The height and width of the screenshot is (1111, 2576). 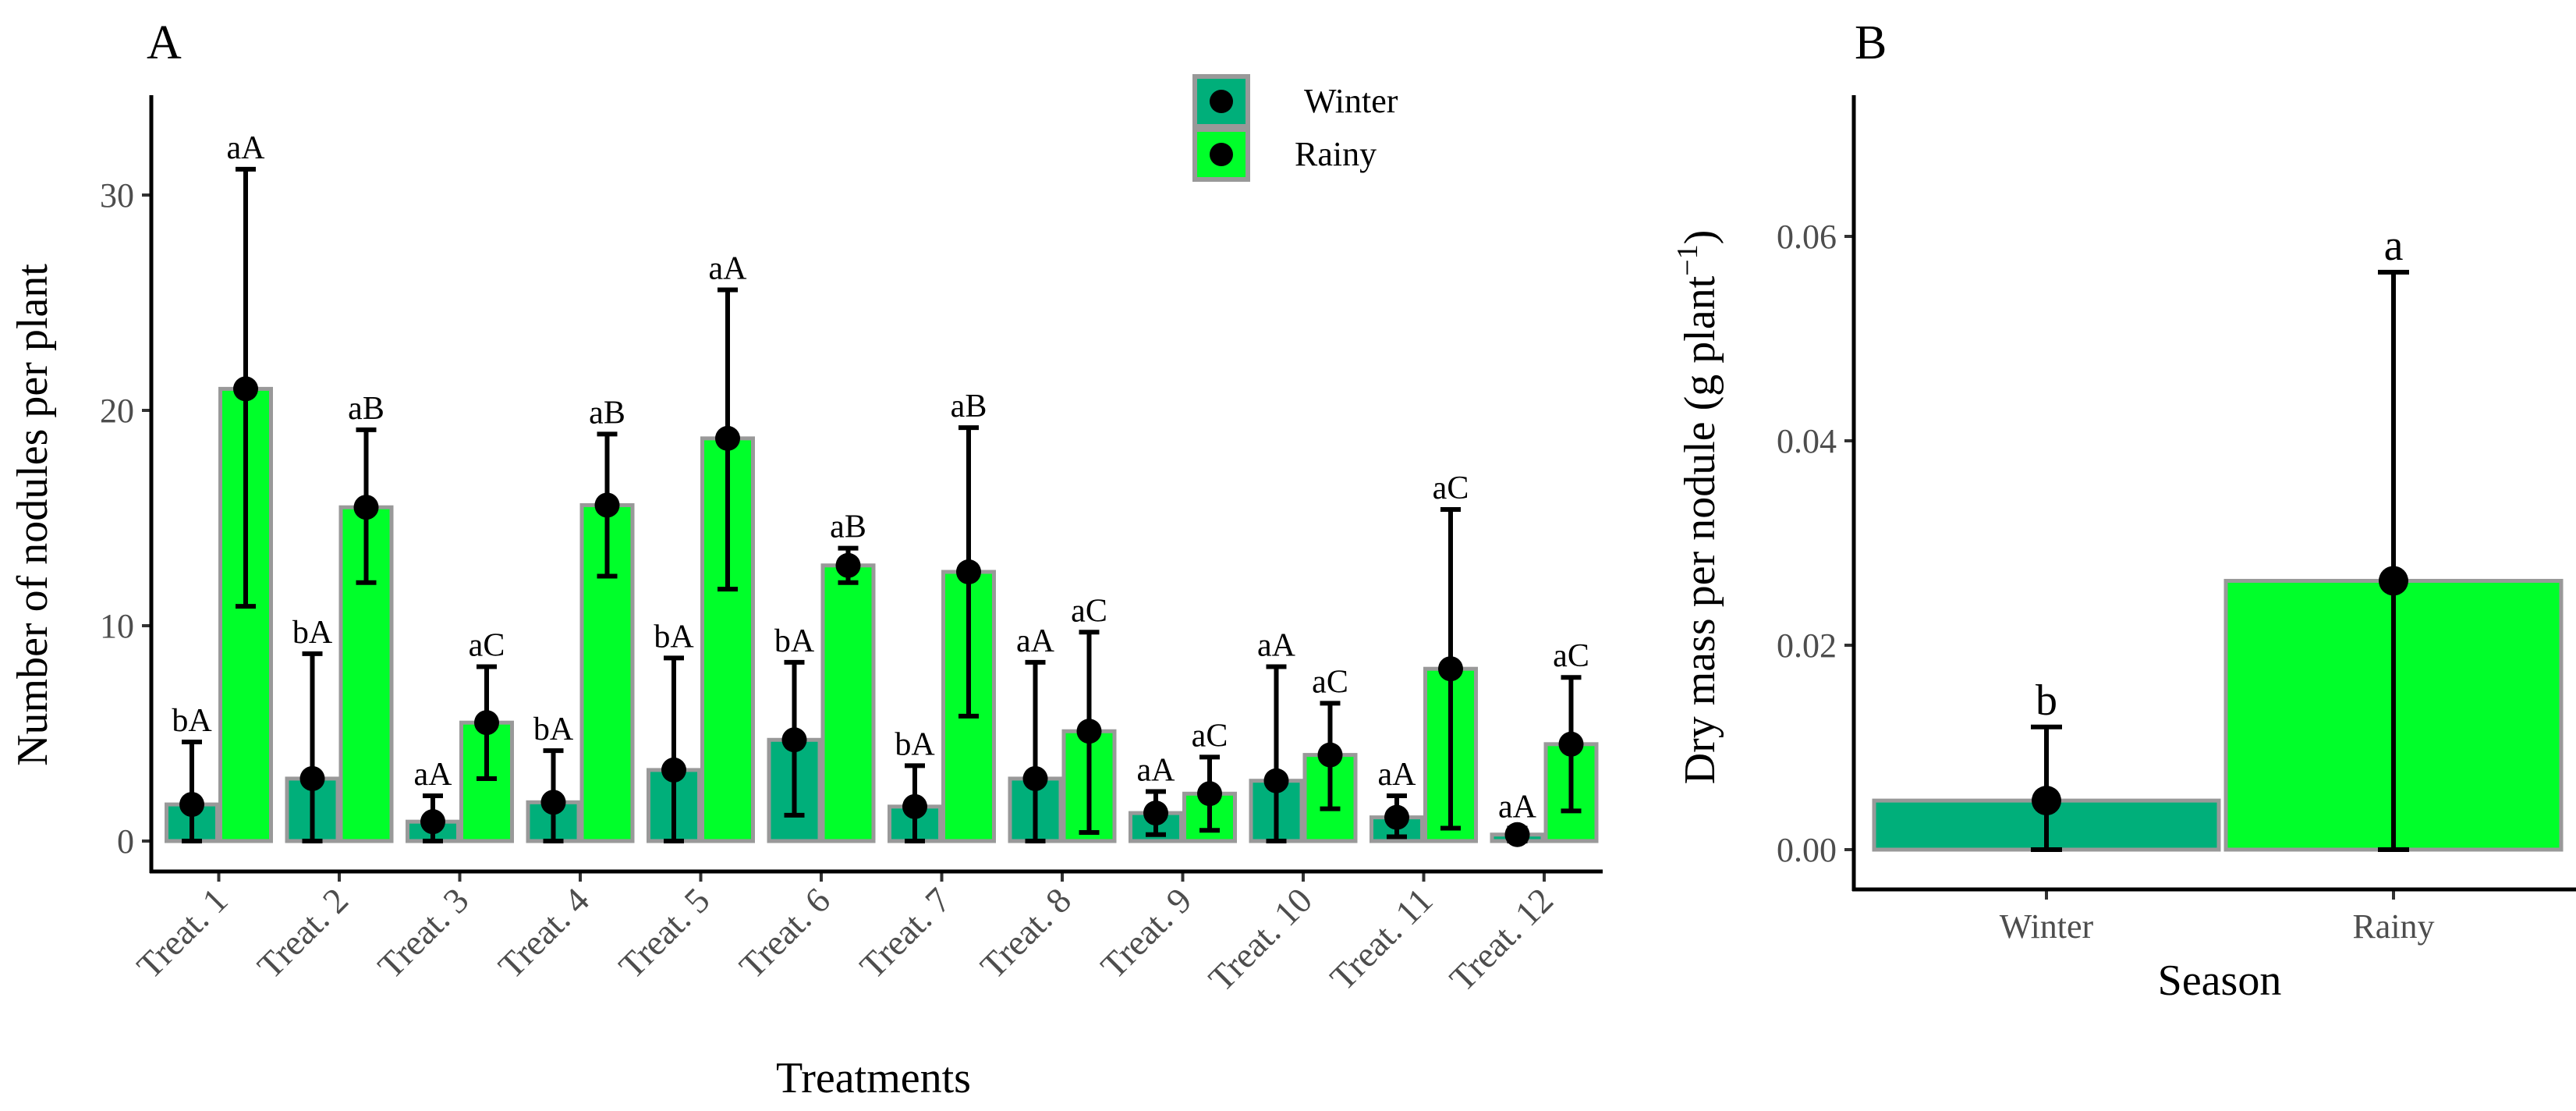 I want to click on y-tick-label: 0.04, so click(x=1807, y=441).